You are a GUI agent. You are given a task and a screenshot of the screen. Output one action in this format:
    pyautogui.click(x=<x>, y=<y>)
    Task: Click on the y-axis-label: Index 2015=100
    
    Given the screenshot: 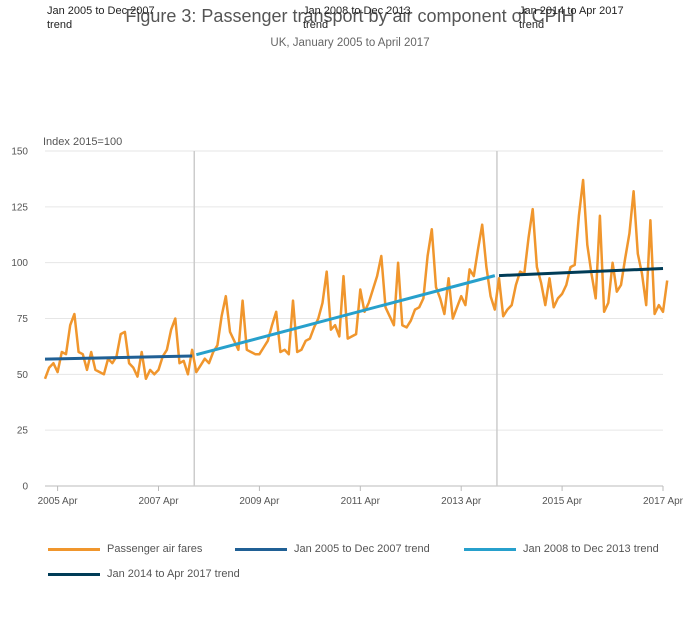 What is the action you would take?
    pyautogui.click(x=83, y=142)
    